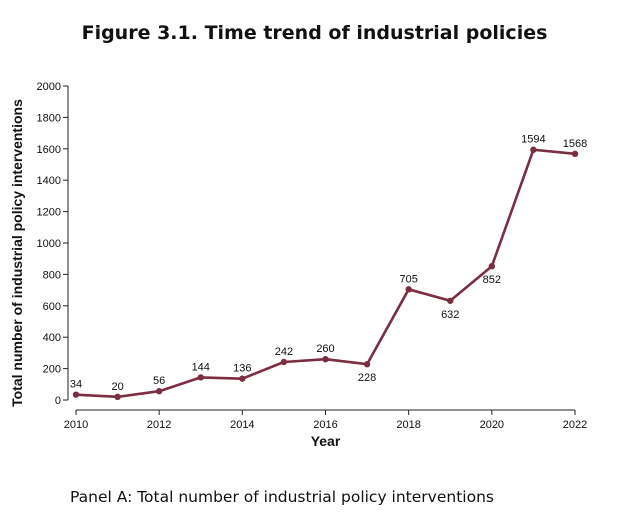 This screenshot has height=522, width=629. I want to click on y-axis: 0 200 400 600 800 1000 1200 1400 1600 1800 2000, so click(53, 244).